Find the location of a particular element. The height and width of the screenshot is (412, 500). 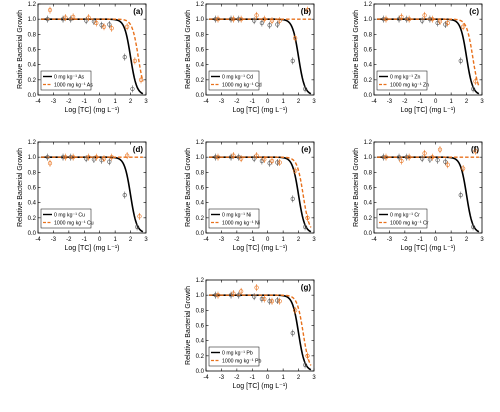

legend-entry: 1000 mg kg⁻¹ Cu is located at coordinates (74, 224).